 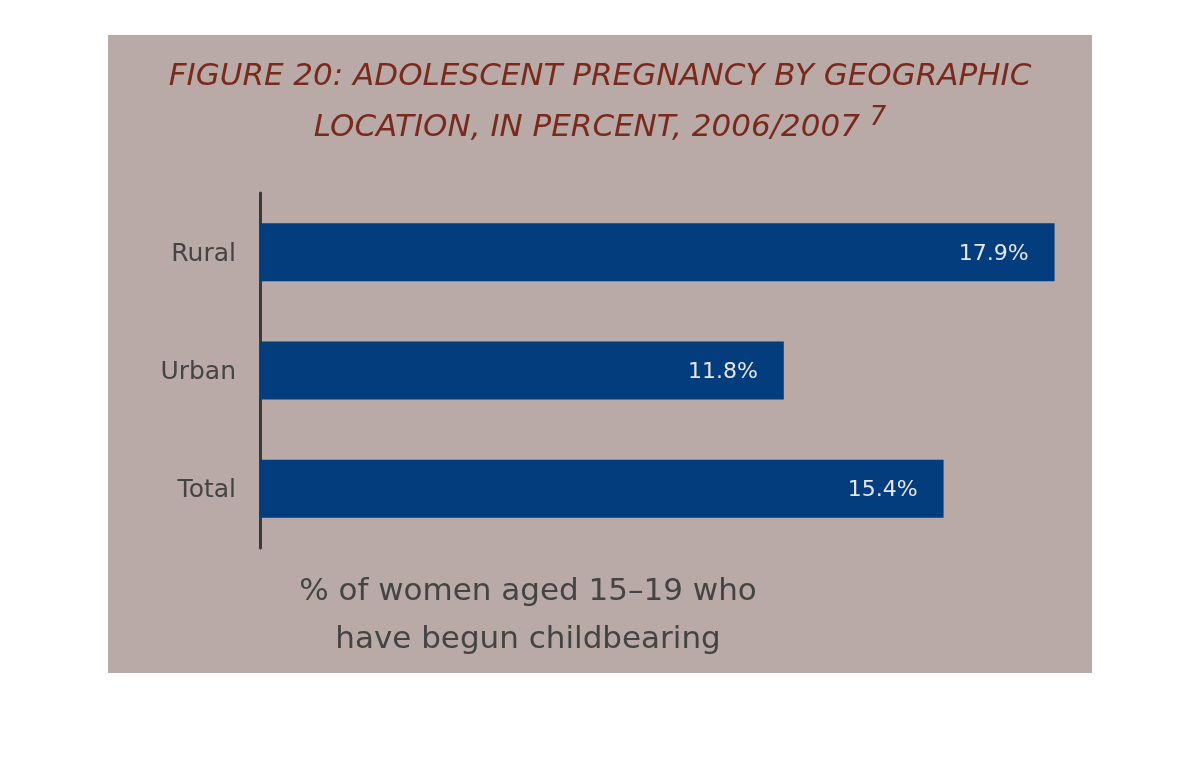 I want to click on y-tick-label: Urban, so click(x=198, y=370).